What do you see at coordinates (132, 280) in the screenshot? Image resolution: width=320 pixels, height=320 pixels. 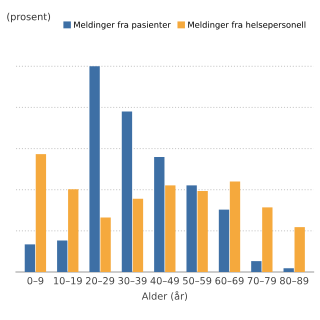 I see `x-tick-label: 30–39` at bounding box center [132, 280].